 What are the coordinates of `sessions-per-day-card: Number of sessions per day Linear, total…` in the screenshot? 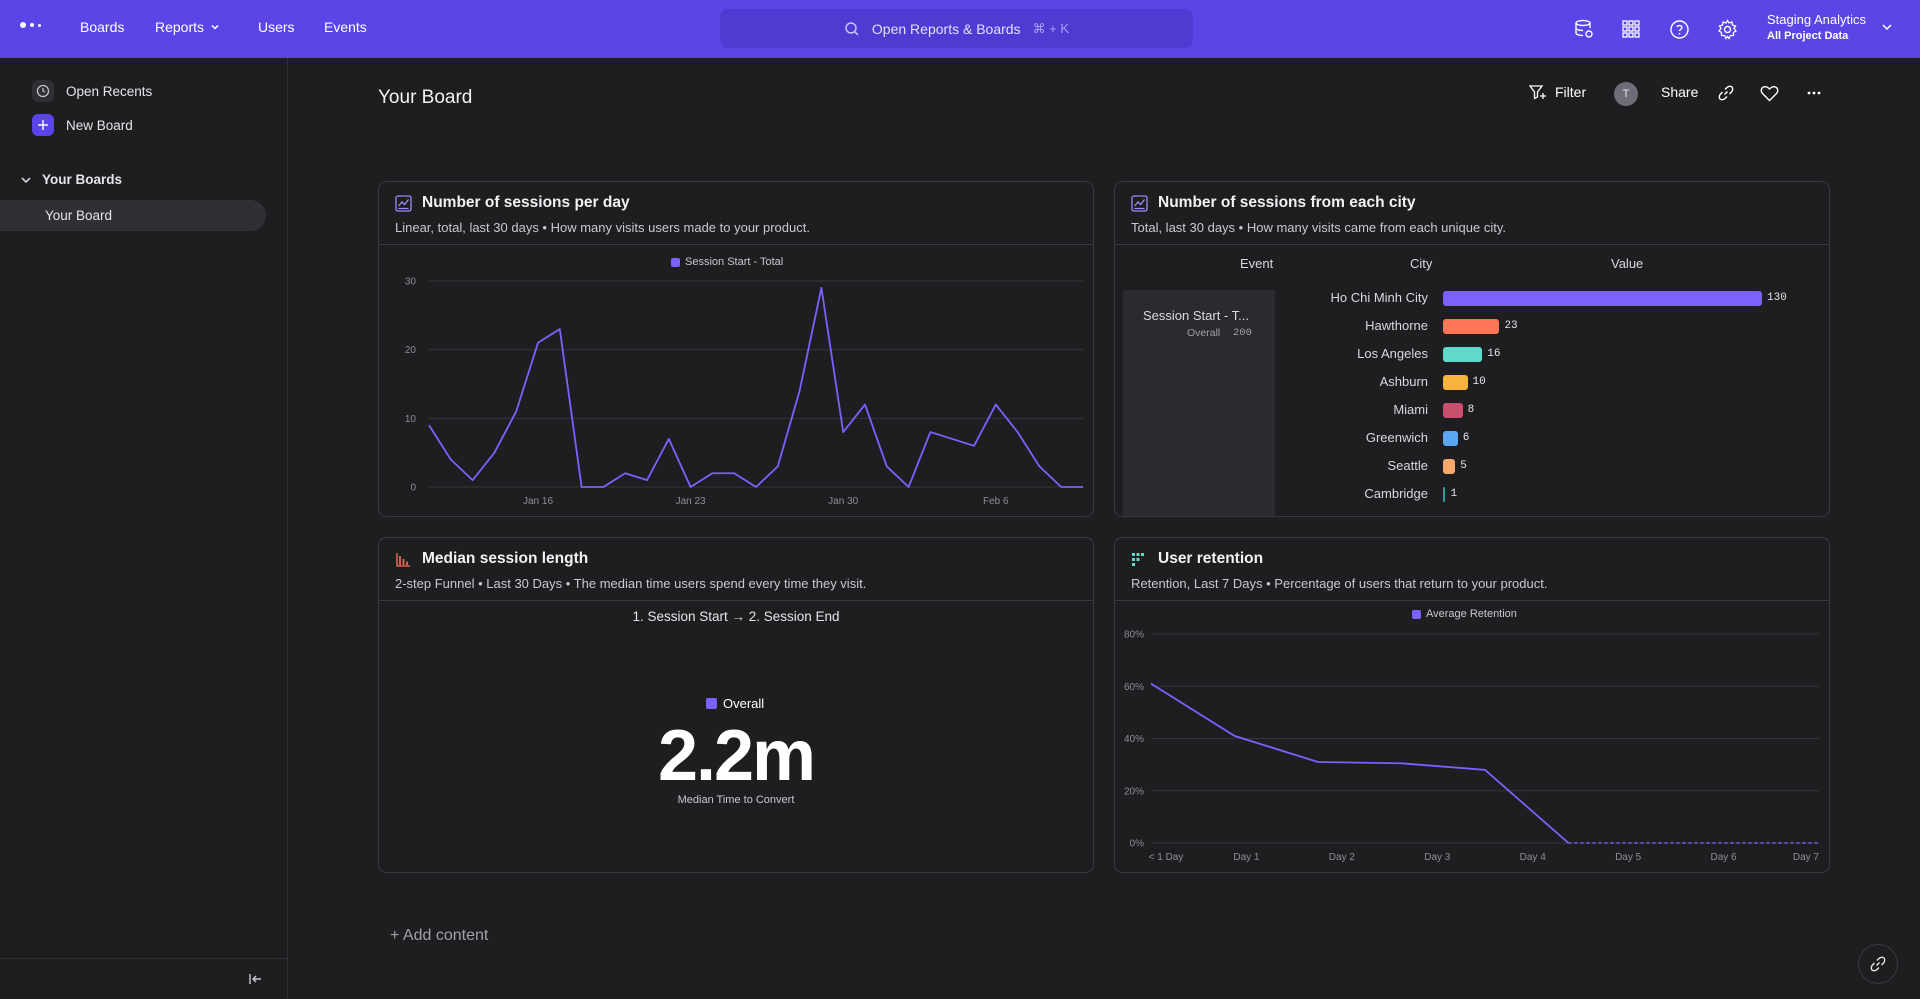 It's located at (736, 349).